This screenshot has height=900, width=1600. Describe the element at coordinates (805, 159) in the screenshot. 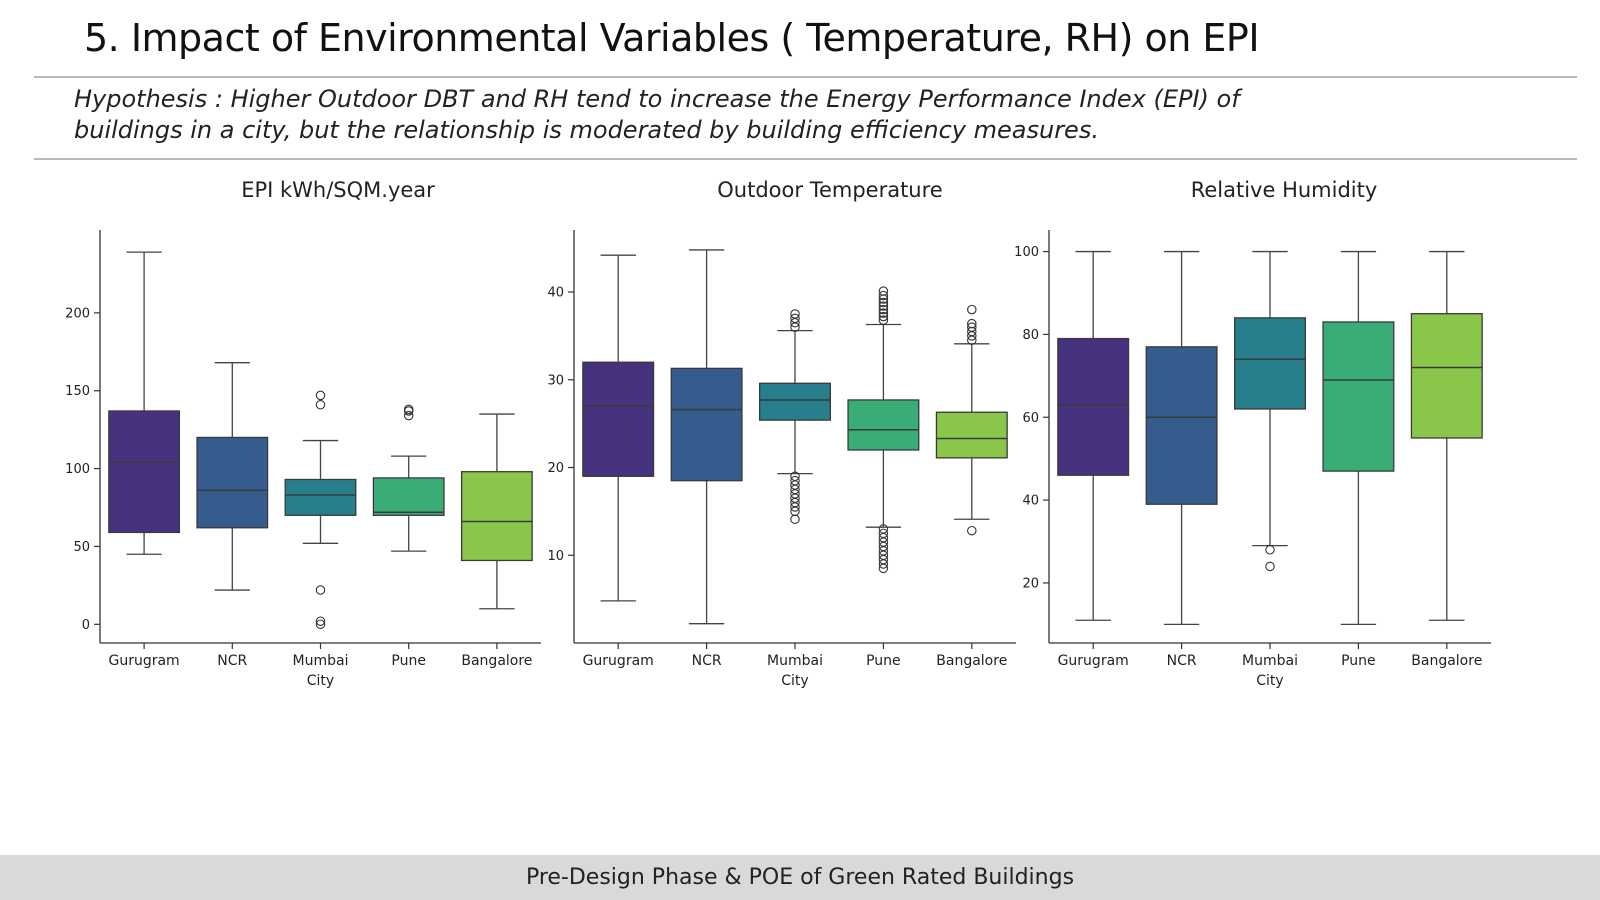

I see `hypothesis-divider` at that location.